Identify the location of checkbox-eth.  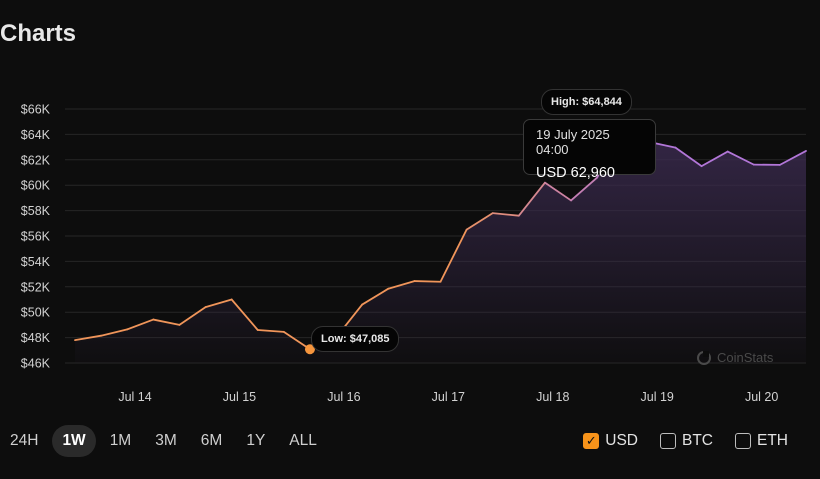
(743, 441).